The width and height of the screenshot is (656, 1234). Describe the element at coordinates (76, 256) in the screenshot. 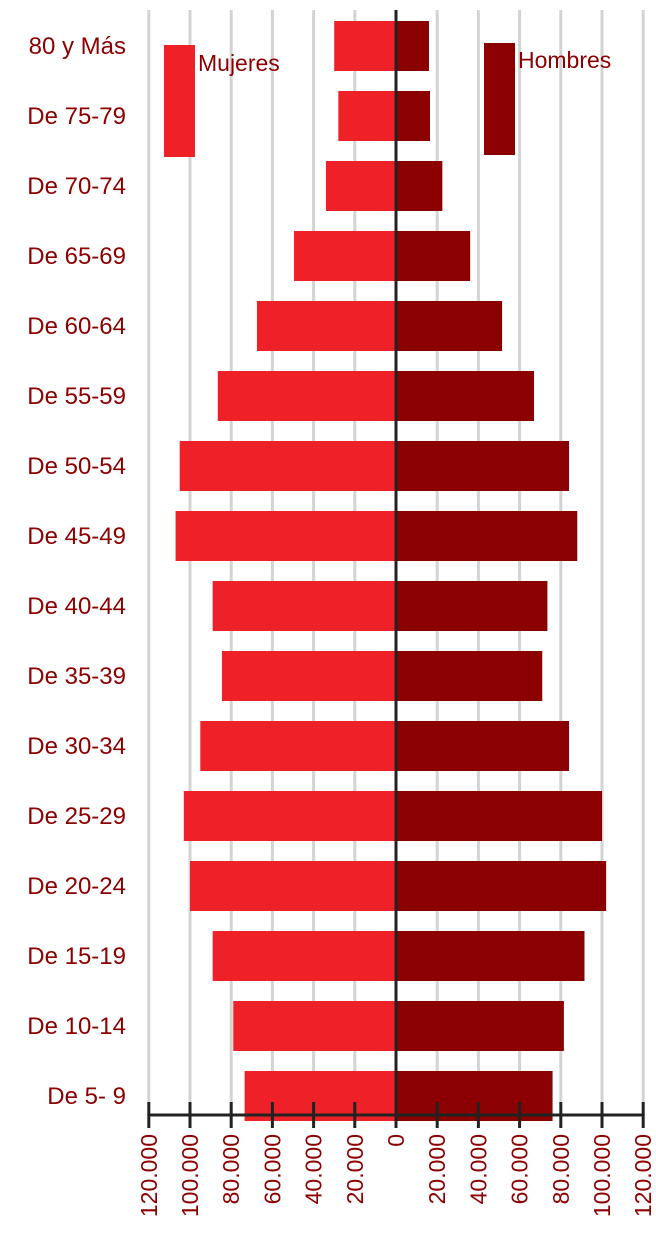

I see `category-label: De 65-69` at that location.